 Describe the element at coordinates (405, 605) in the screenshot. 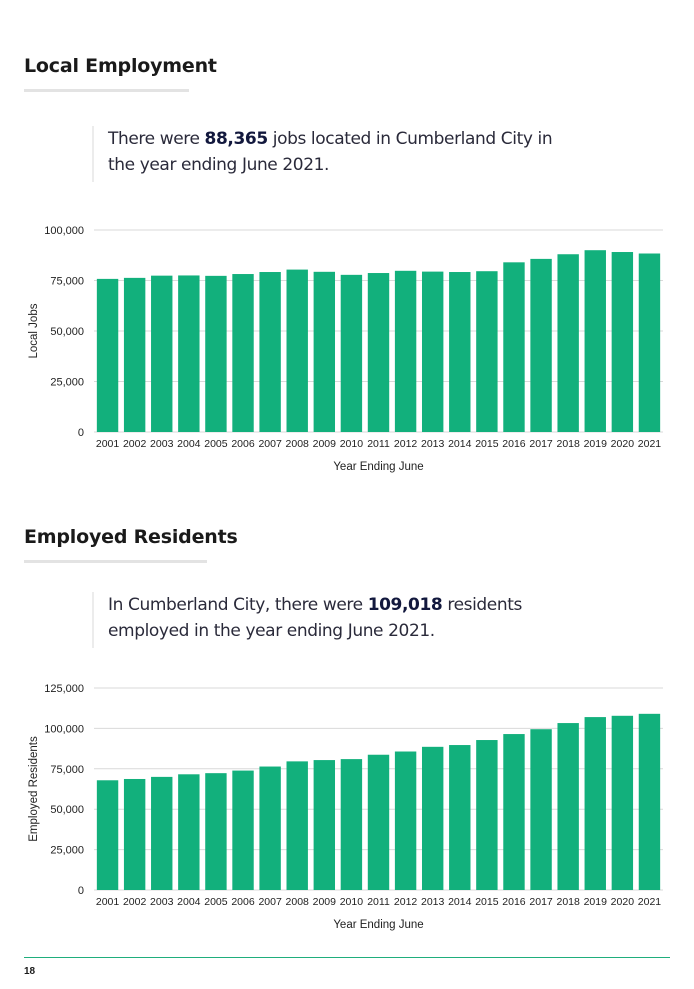

I see `callout-highlight-value: 109,018` at that location.